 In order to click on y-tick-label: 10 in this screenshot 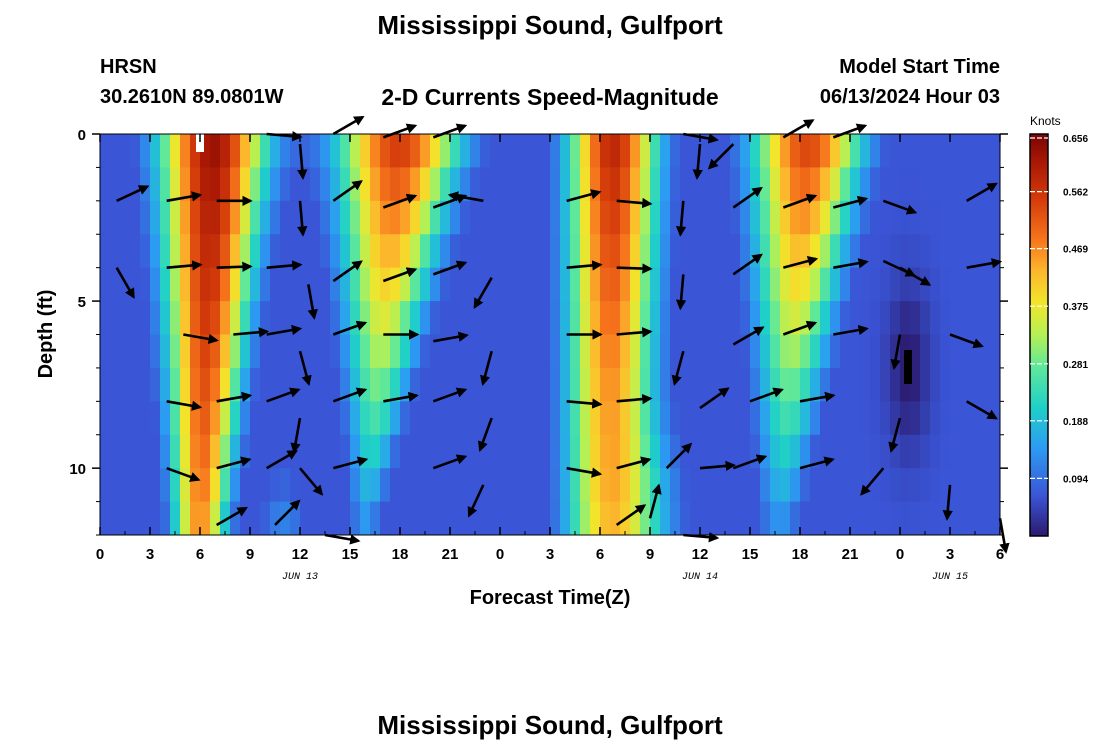, I will do `click(77, 469)`.